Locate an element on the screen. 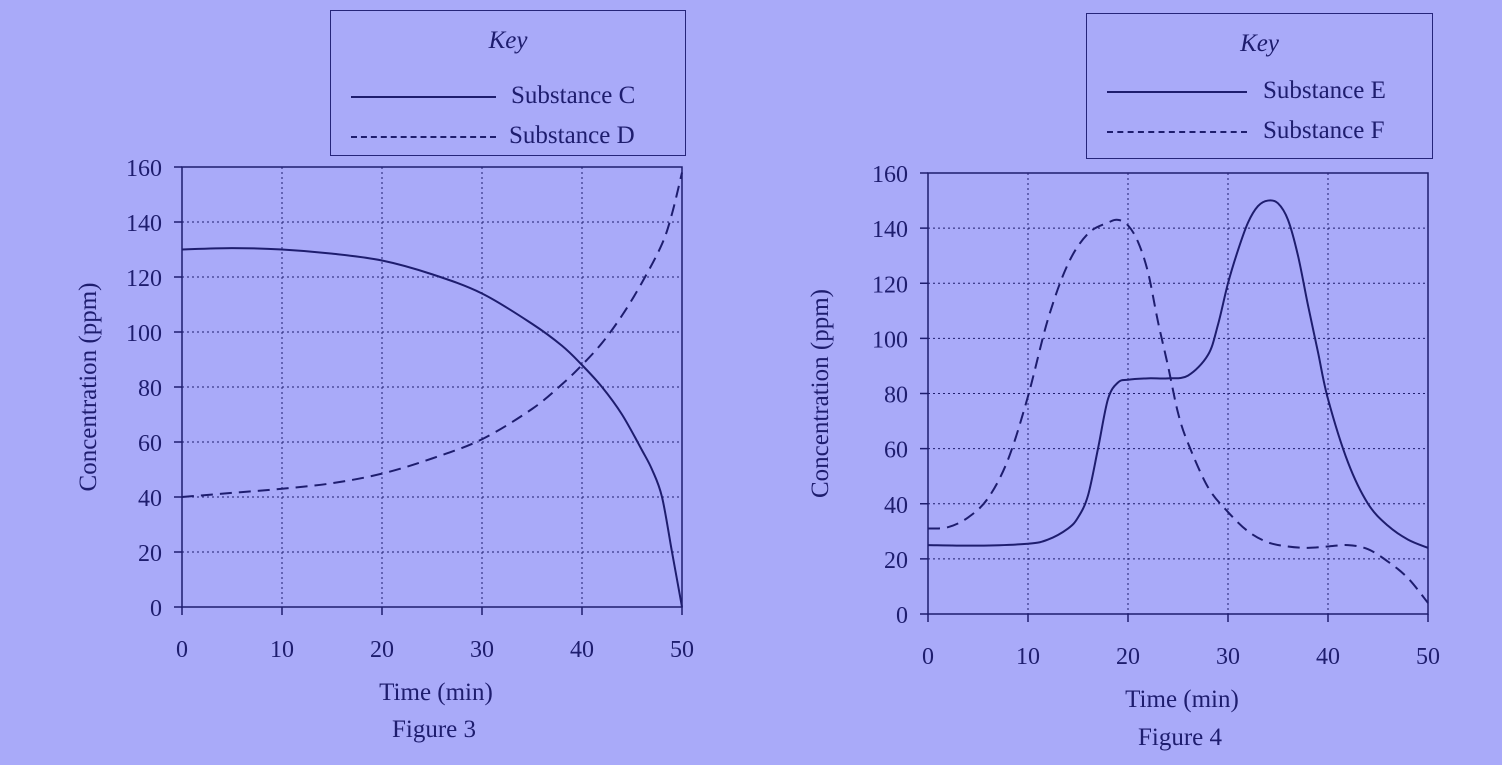  figure-4-caption: Figure 4 is located at coordinates (1180, 737).